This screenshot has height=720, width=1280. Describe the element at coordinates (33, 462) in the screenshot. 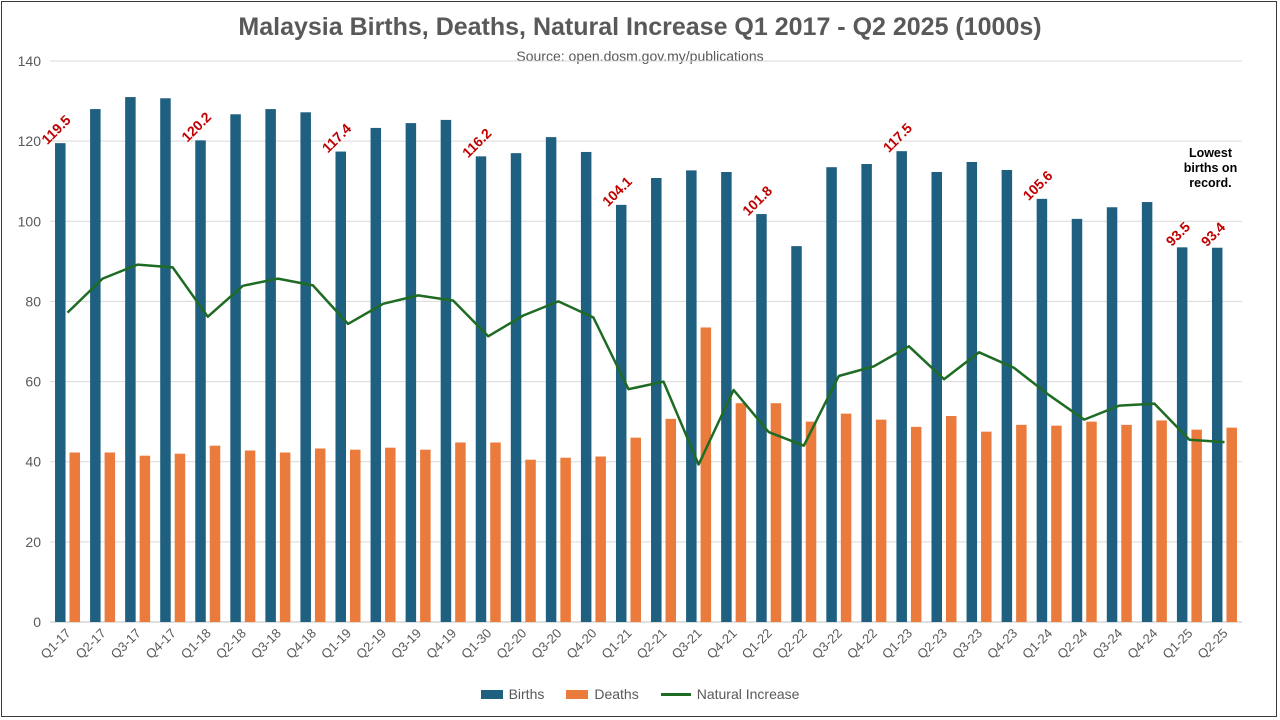

I see `y-tick-label: 40` at that location.